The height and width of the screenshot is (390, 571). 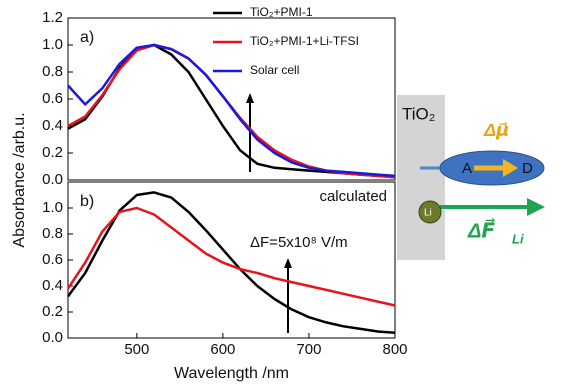 I want to click on donor-label: D, so click(x=527, y=168).